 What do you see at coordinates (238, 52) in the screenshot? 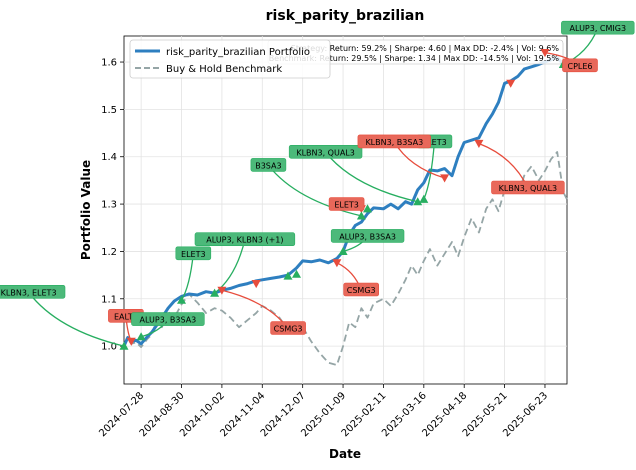
I see `legend-portfolio-label: risk_parity_brazilian Portfolio` at bounding box center [238, 52].